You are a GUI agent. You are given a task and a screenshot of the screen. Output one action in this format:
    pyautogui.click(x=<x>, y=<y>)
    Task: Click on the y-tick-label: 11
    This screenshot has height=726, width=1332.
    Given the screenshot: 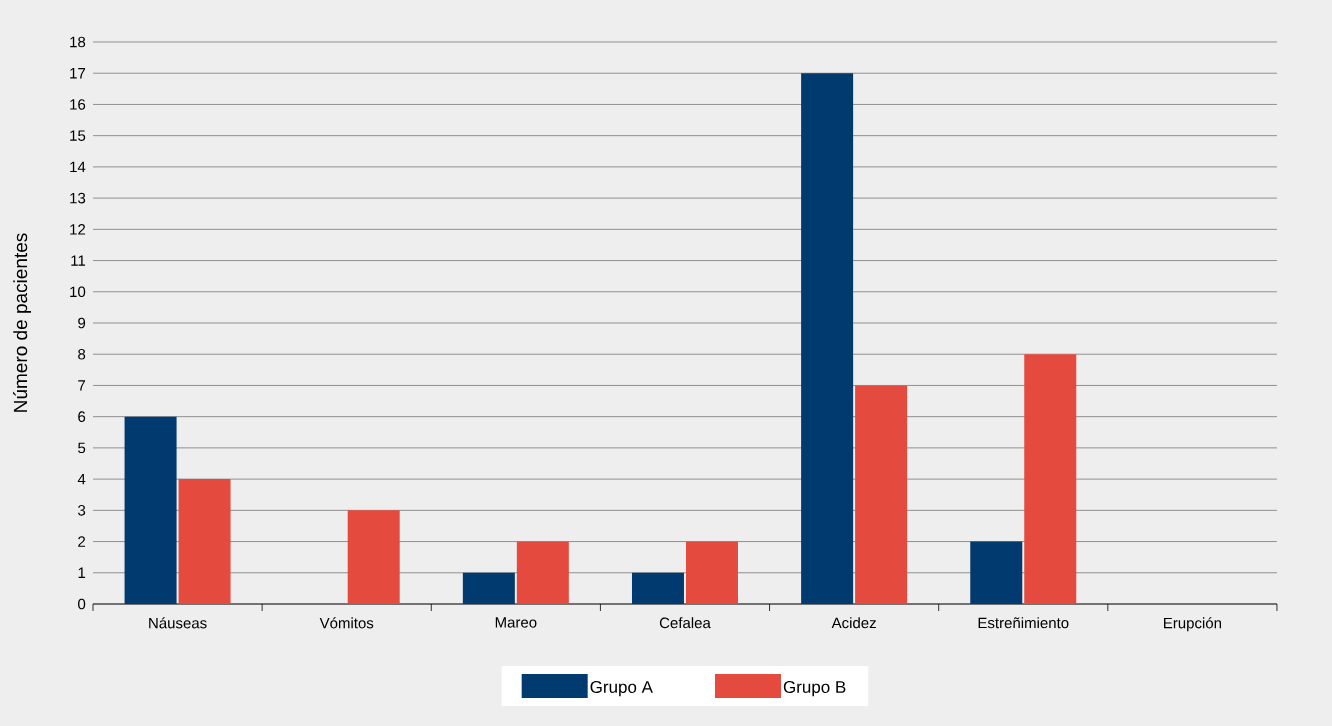 What is the action you would take?
    pyautogui.click(x=78, y=260)
    